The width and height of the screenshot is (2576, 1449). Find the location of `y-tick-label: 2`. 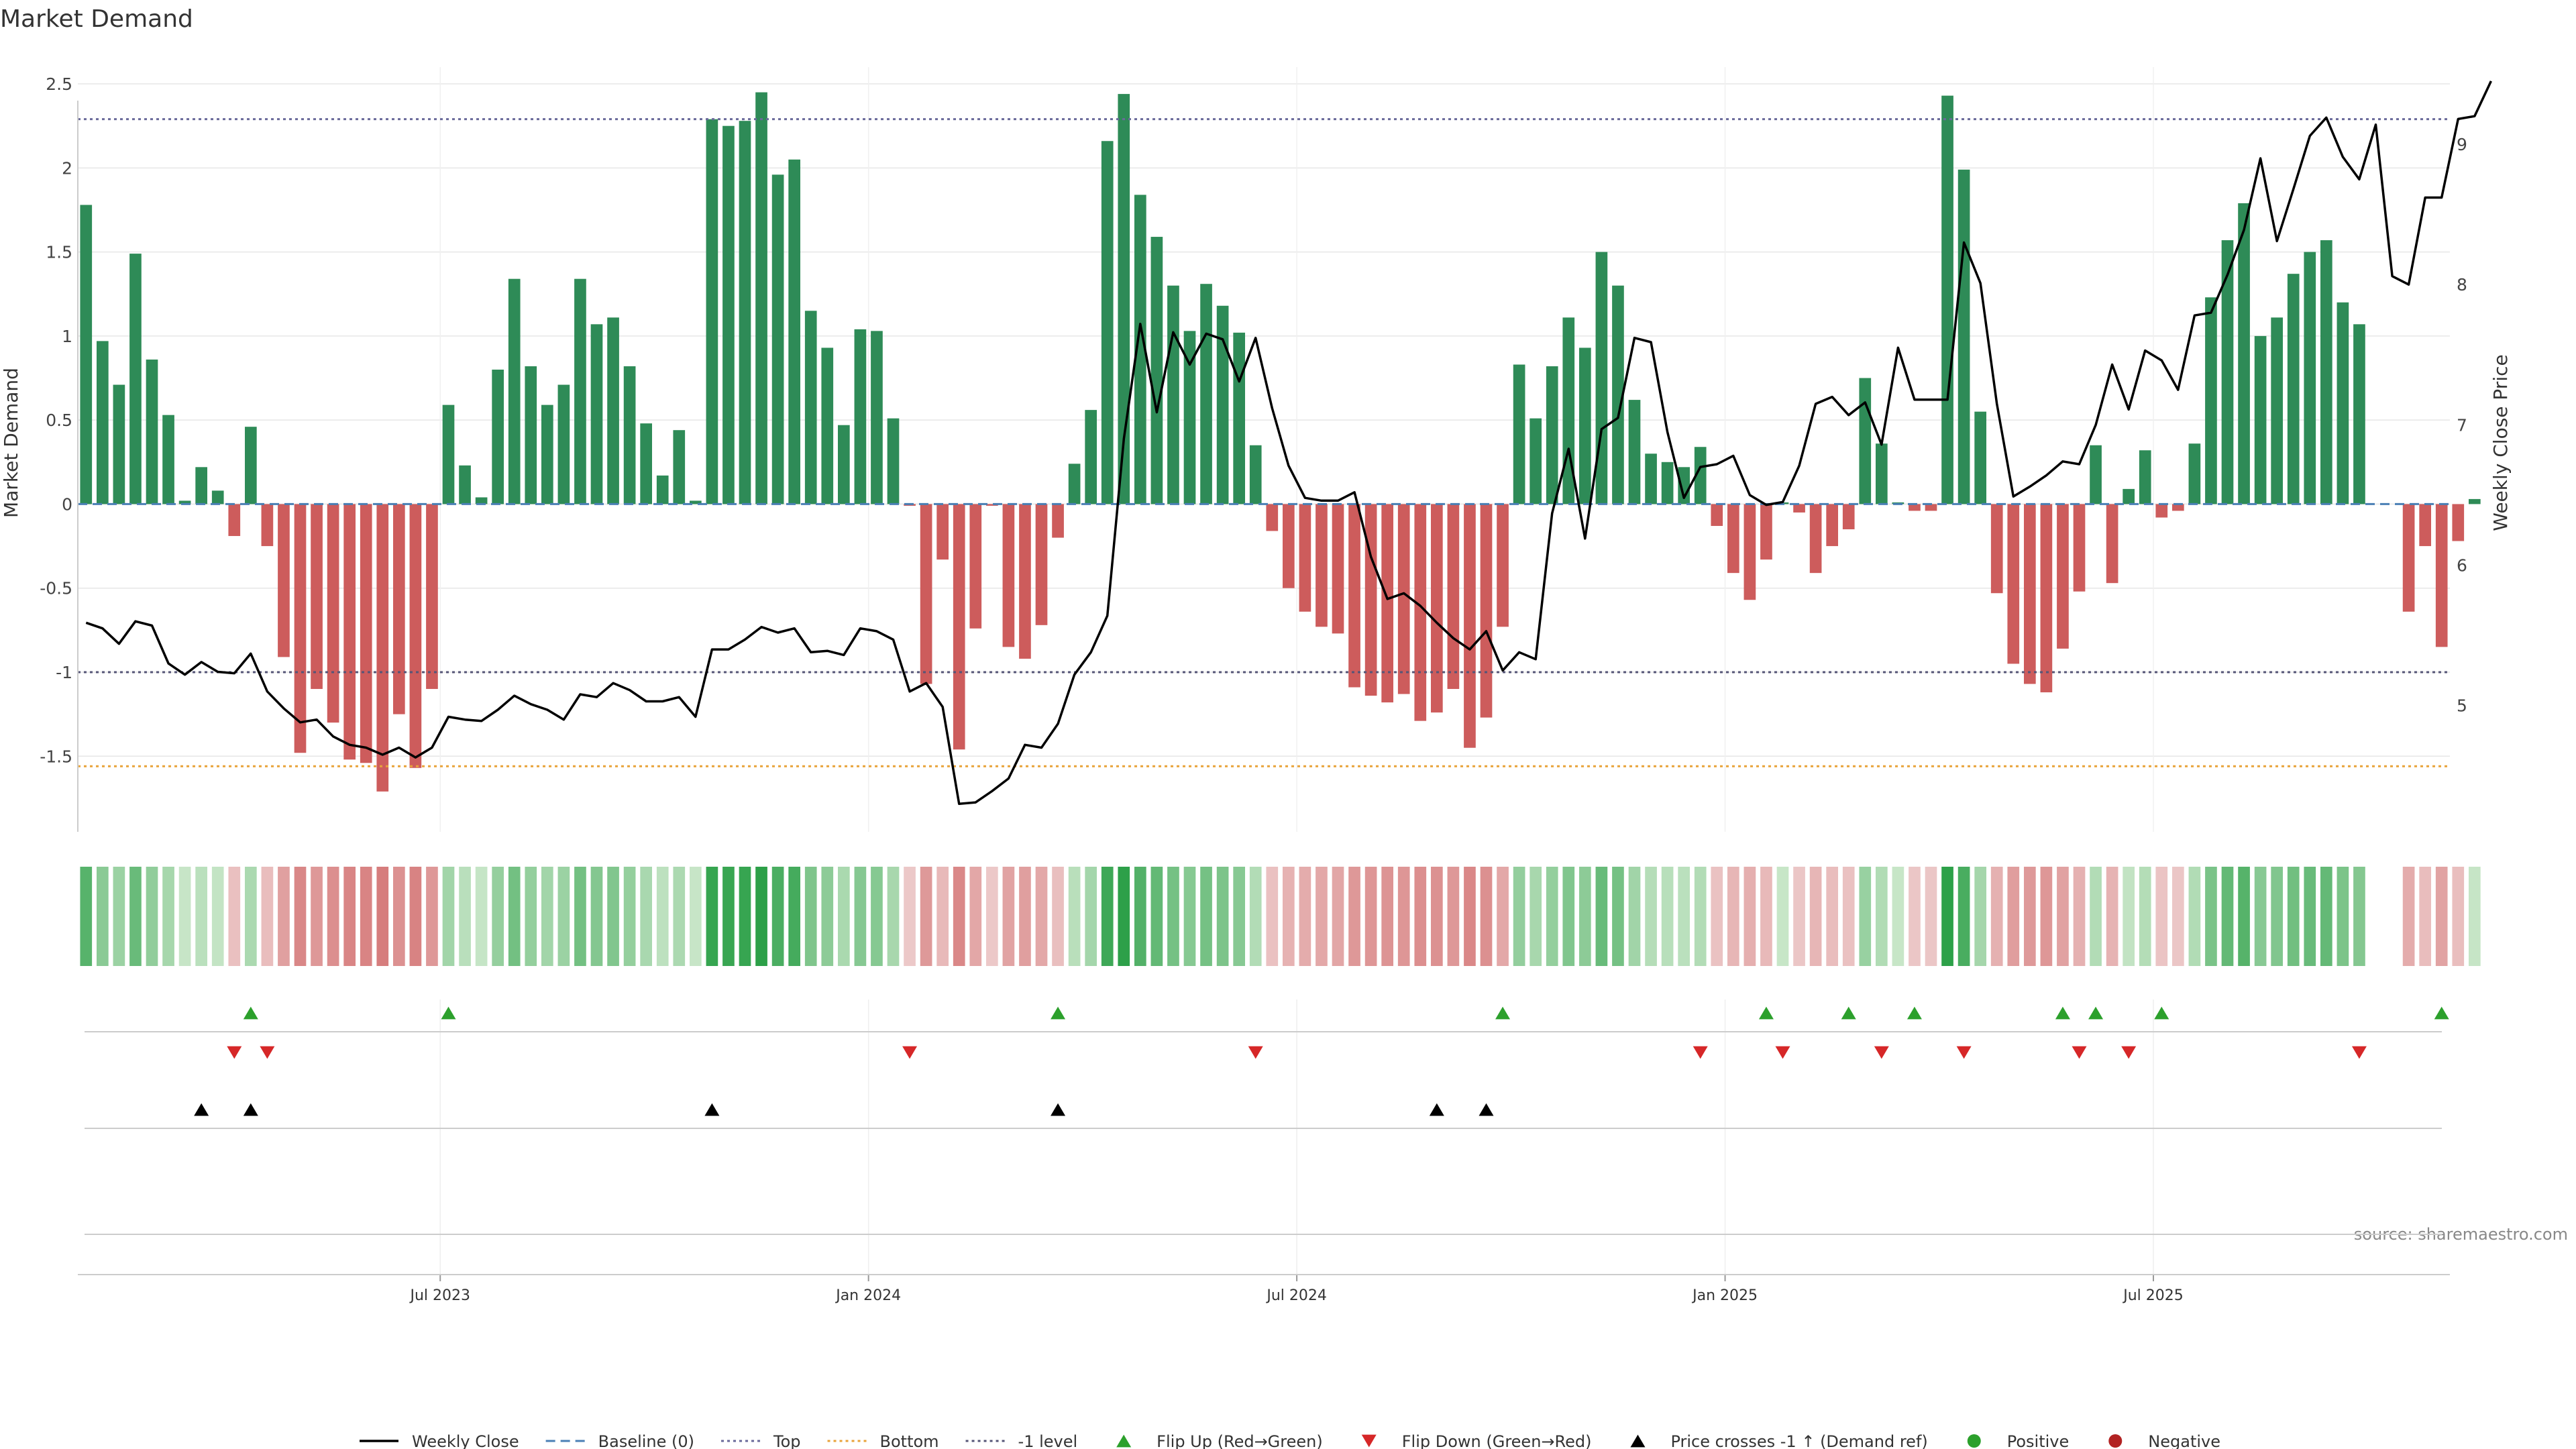

y-tick-label: 2 is located at coordinates (67, 168).